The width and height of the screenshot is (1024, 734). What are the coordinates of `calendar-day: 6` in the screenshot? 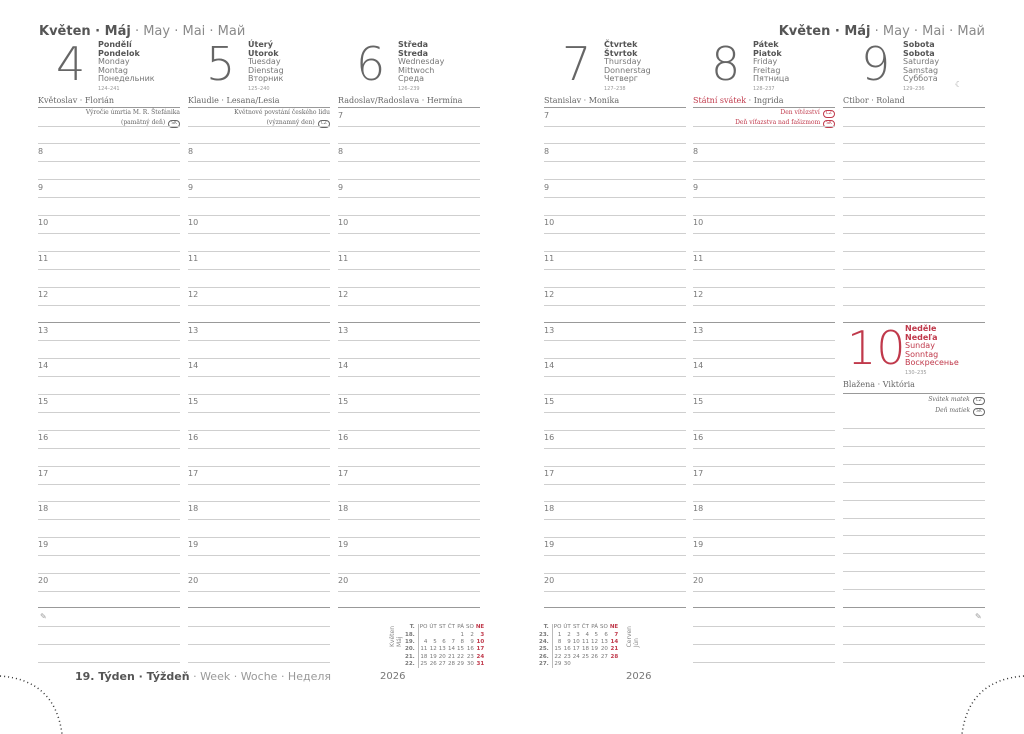 It's located at (606, 634).